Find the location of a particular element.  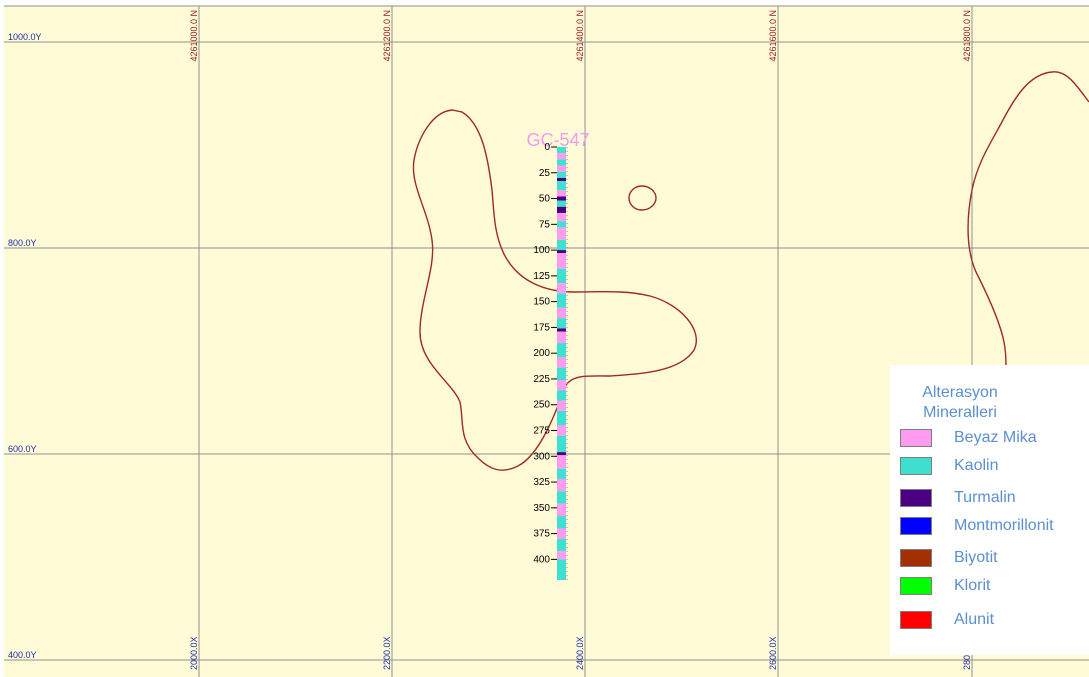

depth-tick-label: 375 is located at coordinates (541, 534).